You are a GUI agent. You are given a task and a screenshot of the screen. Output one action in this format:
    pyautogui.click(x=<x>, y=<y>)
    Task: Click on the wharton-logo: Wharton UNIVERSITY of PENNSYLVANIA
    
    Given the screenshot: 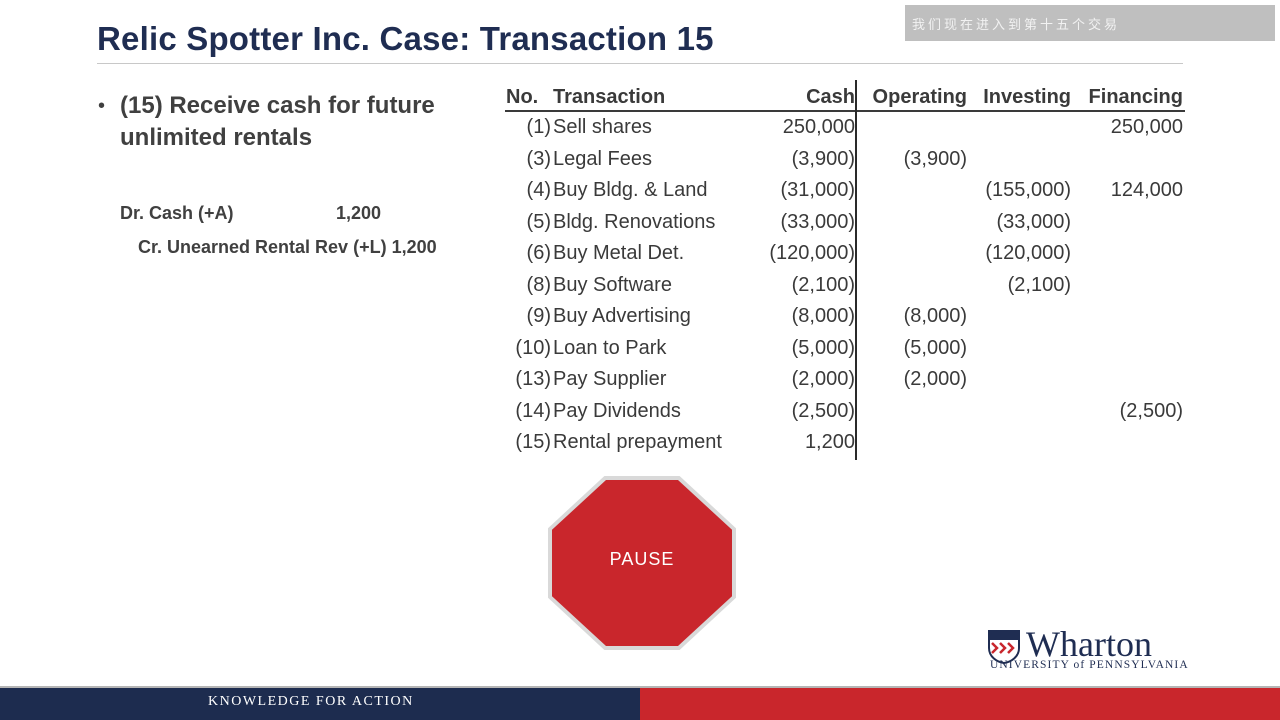 What is the action you would take?
    pyautogui.click(x=1088, y=649)
    